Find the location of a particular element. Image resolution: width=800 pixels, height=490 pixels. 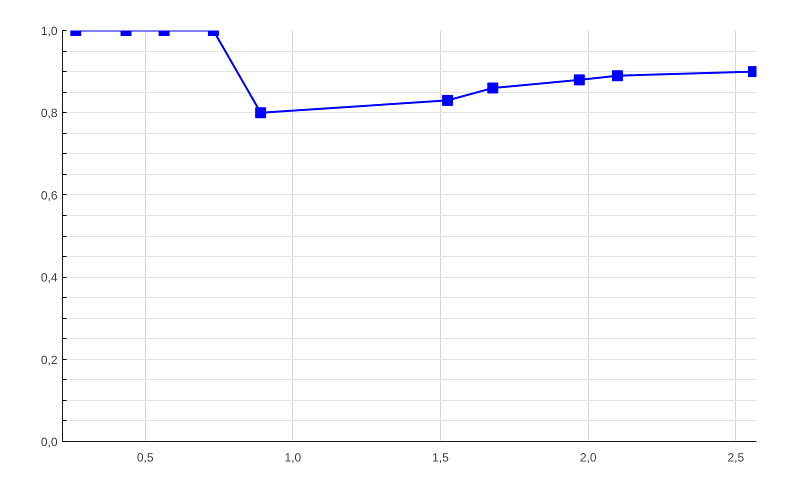

y-tick-label: 0,6 is located at coordinates (49, 195).